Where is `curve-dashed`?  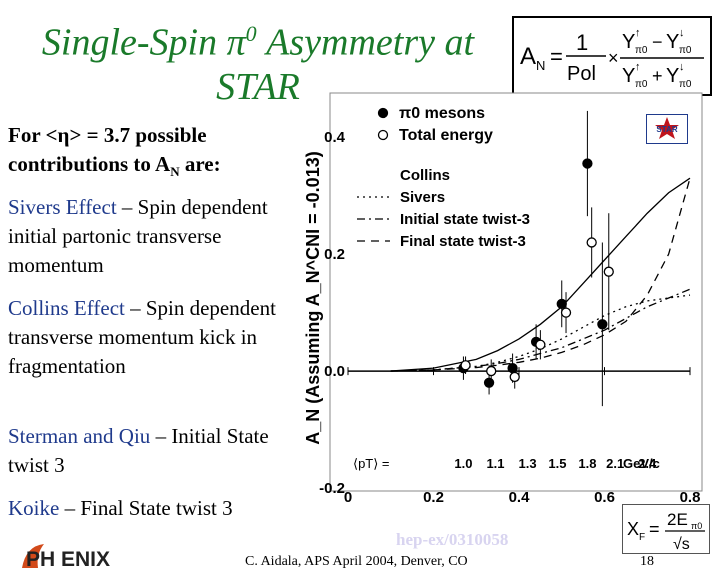 curve-dashed is located at coordinates (540, 274).